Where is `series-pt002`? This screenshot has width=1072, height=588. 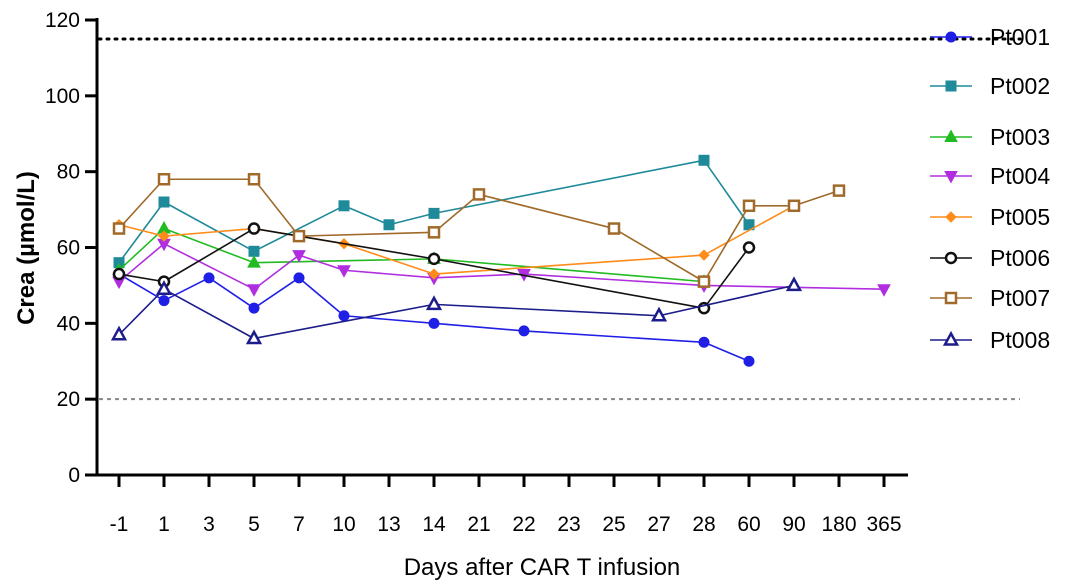
series-pt002 is located at coordinates (434, 211).